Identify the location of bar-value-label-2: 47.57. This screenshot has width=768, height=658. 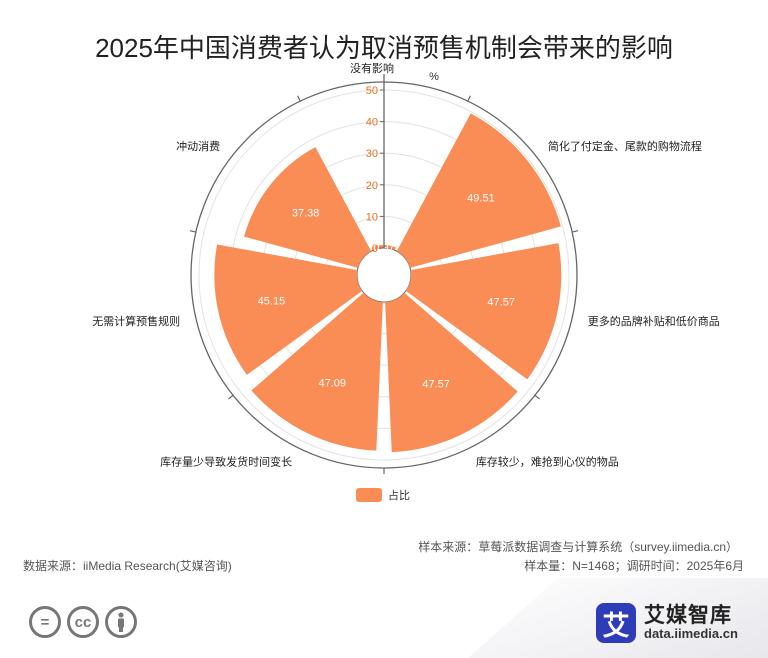
(501, 303).